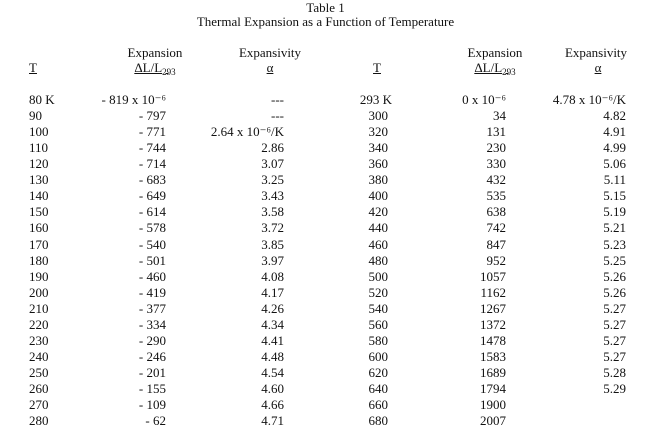 The width and height of the screenshot is (651, 429). I want to click on right-temperature-cell: 293 K, so click(375, 99).